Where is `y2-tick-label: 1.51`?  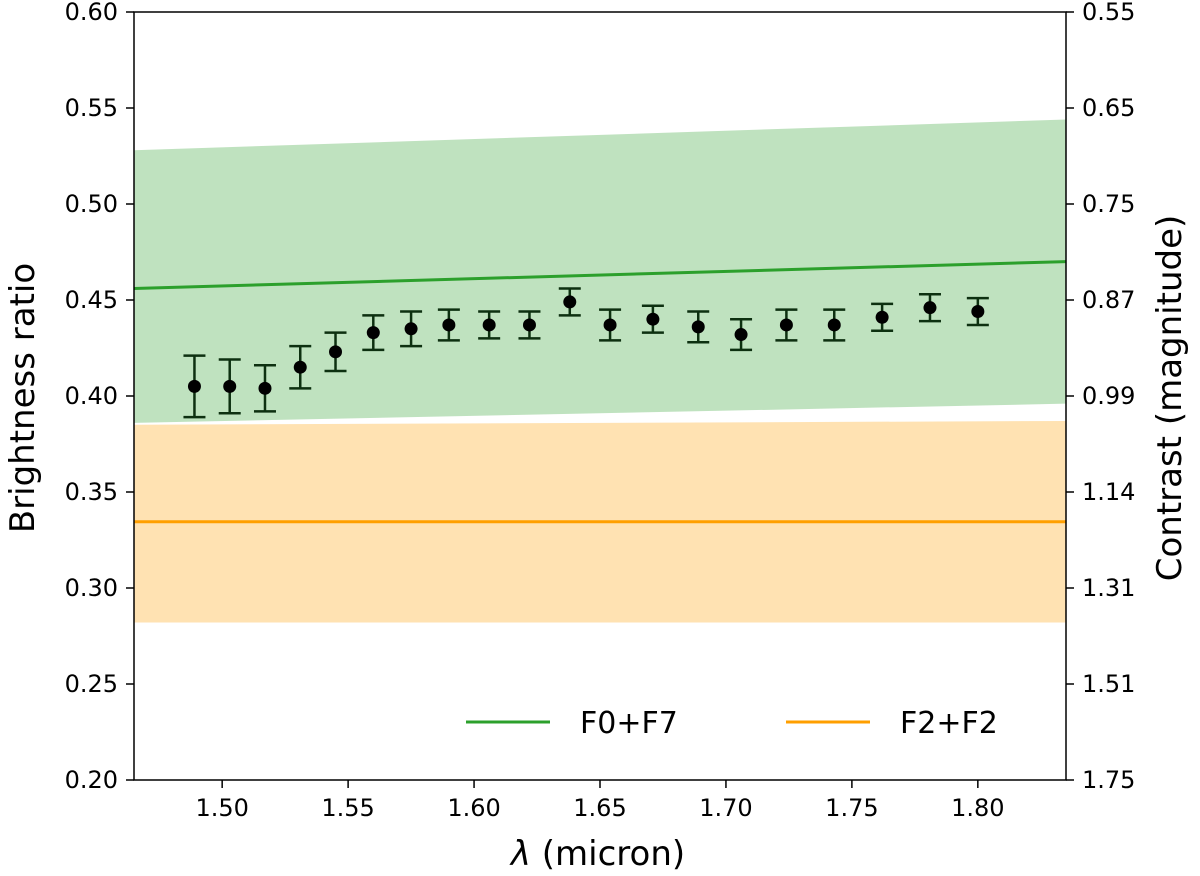 y2-tick-label: 1.51 is located at coordinates (1108, 684).